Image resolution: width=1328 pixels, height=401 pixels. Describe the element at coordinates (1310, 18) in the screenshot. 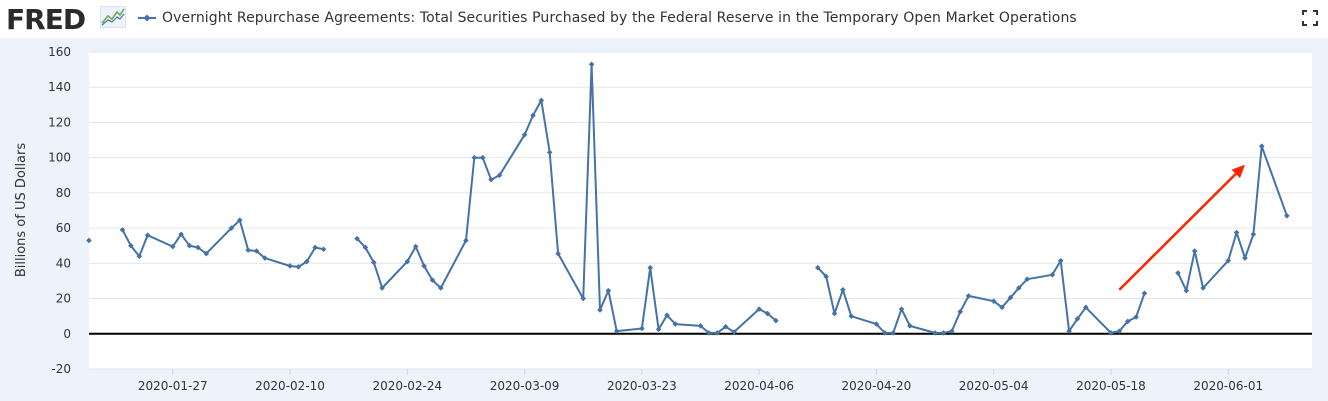

I see `fullscreen-icon` at that location.